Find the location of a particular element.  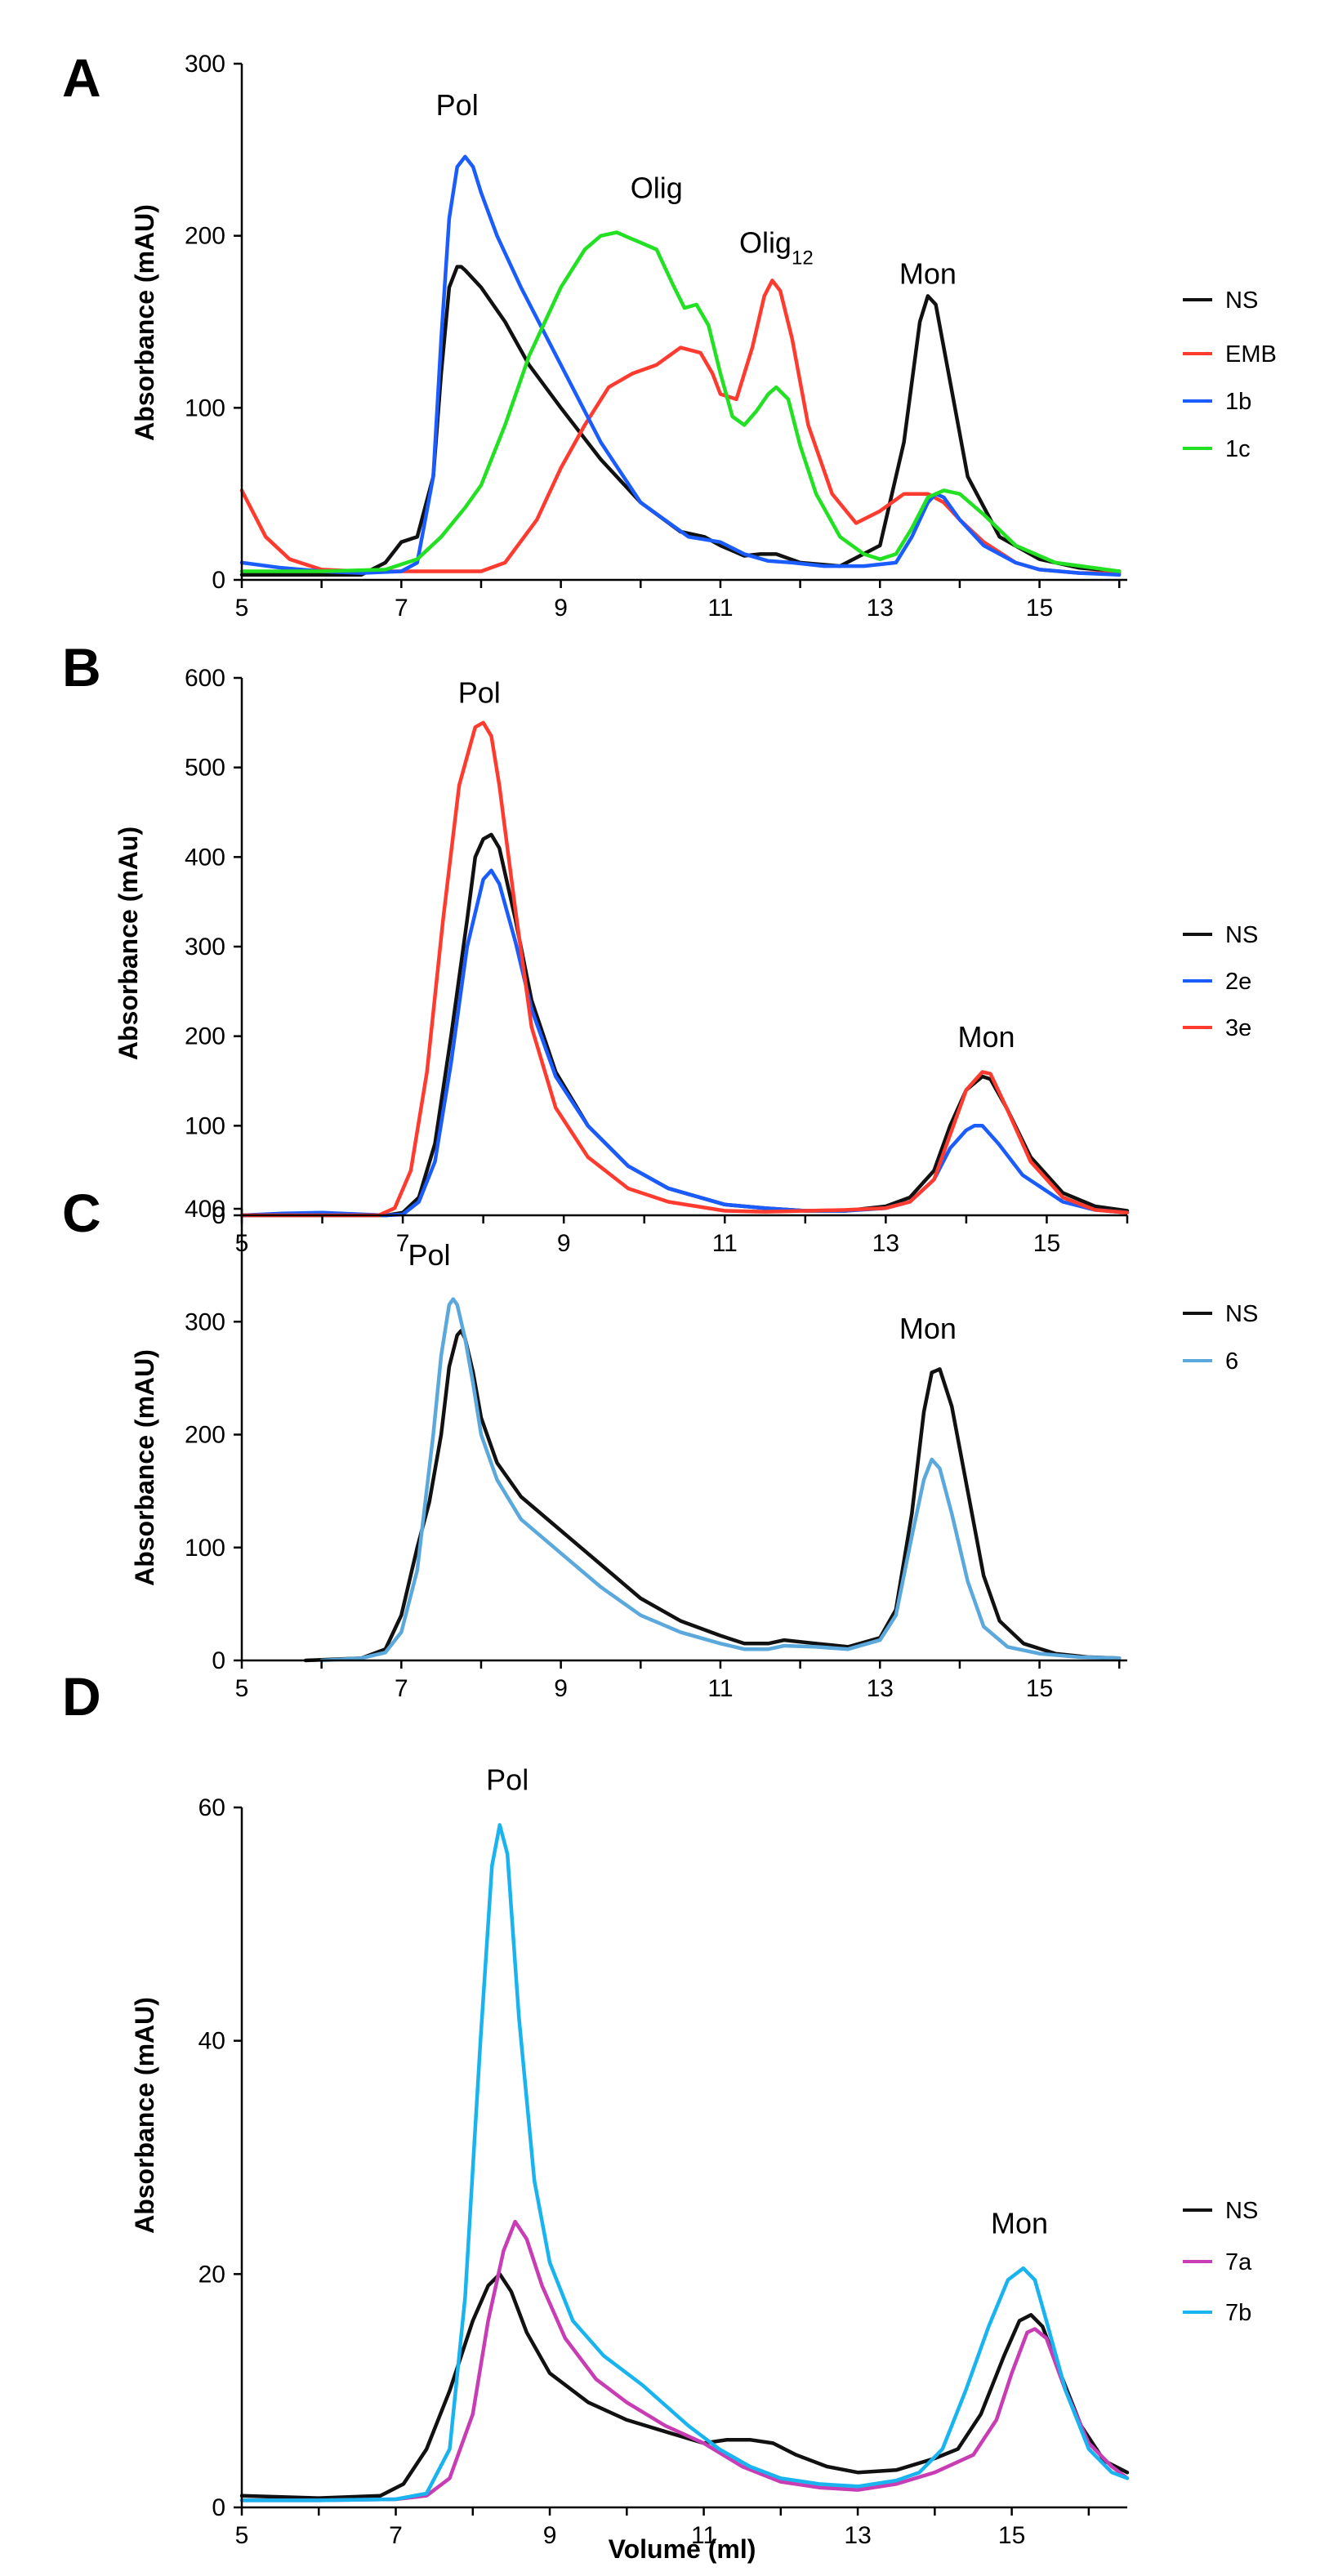

x-tick-label-B: 13 is located at coordinates (885, 1243).